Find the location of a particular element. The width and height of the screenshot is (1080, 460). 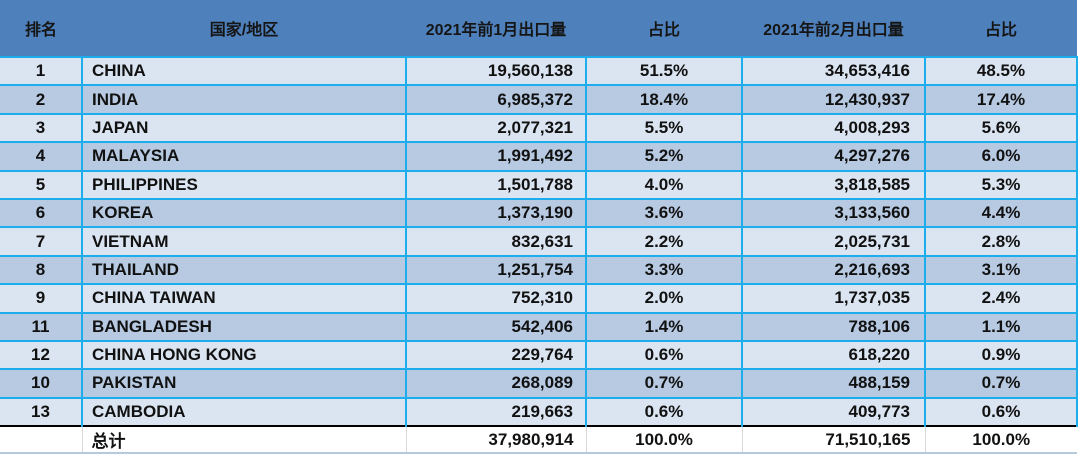

export-feb-cell: 12,430,937 is located at coordinates (833, 99).